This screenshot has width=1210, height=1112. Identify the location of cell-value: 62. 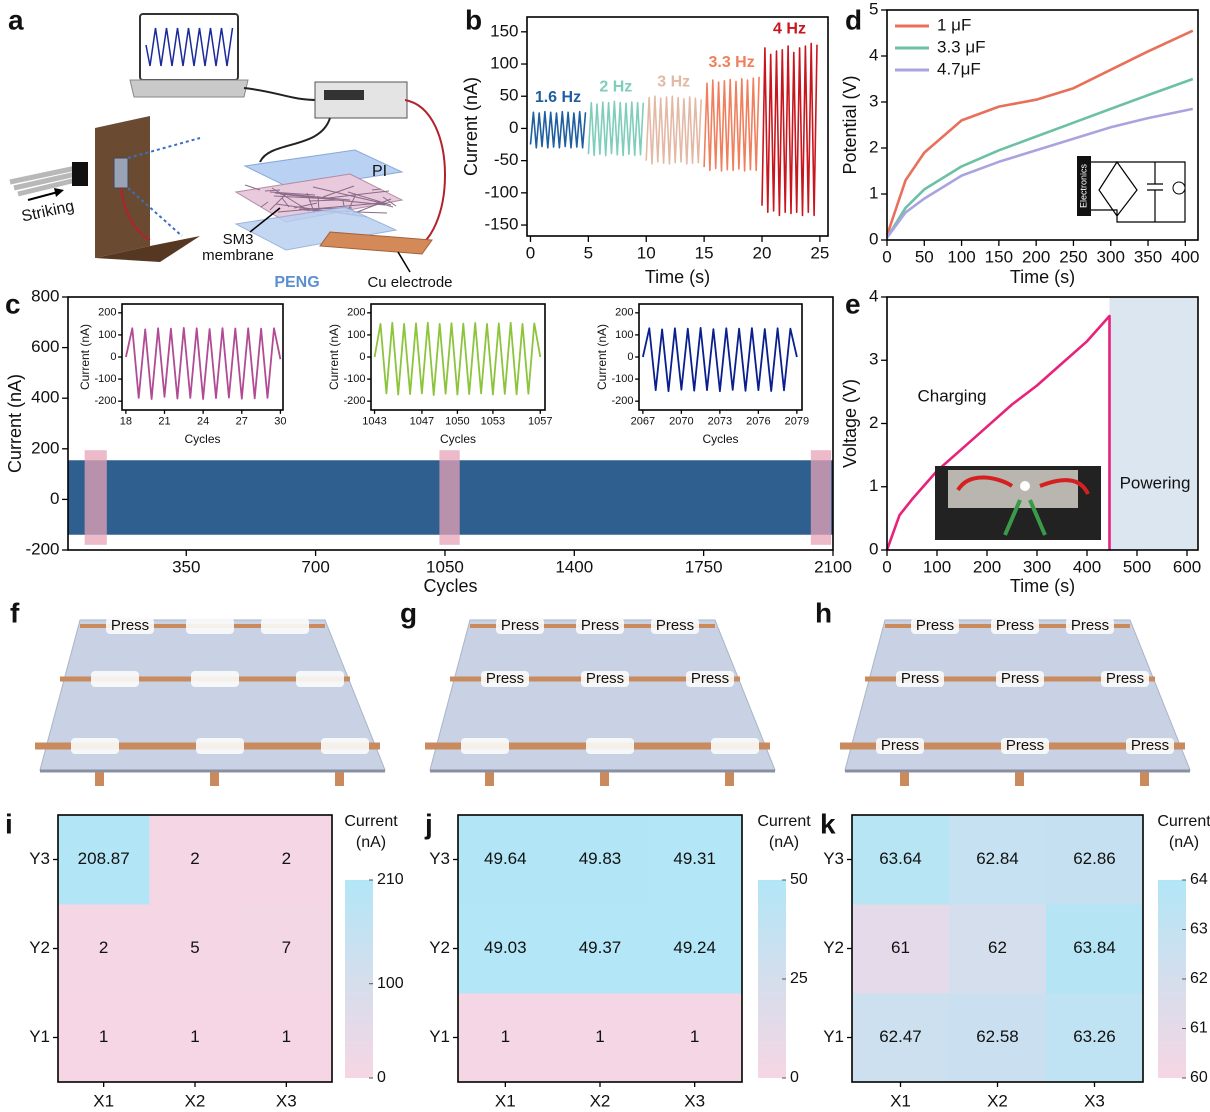
(997, 947).